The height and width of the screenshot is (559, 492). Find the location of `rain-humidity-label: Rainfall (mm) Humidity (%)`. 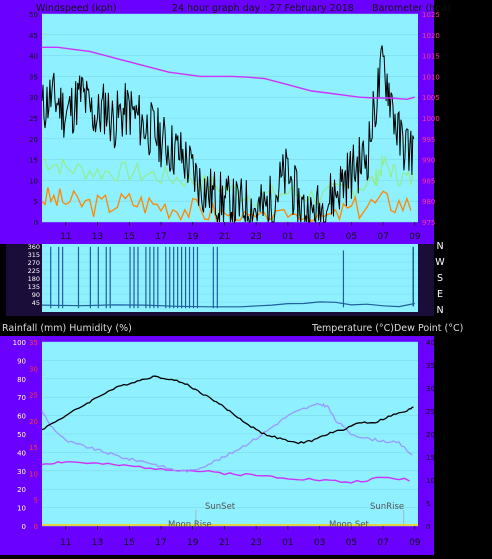

rain-humidity-label: Rainfall (mm) Humidity (%) is located at coordinates (67, 328).